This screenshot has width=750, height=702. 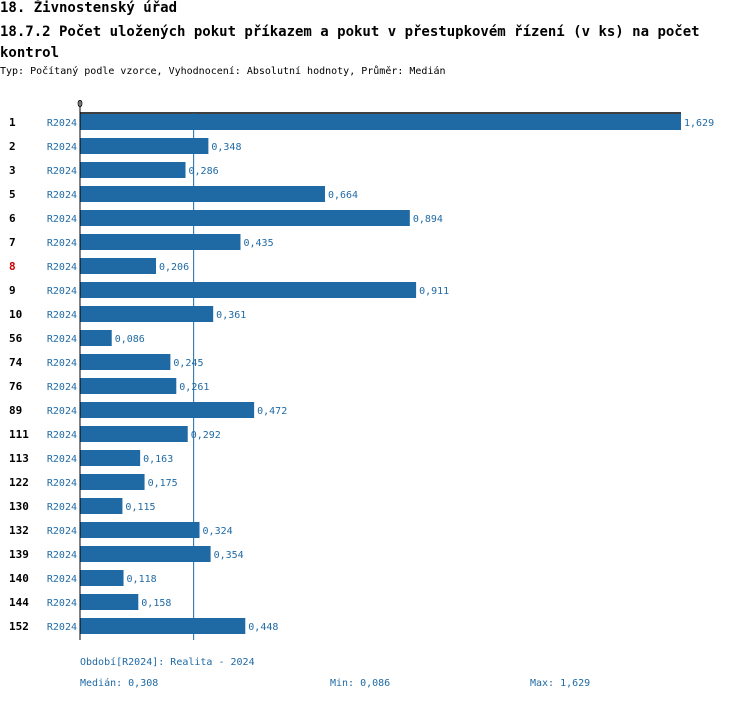 I want to click on category-label: 89, so click(x=15, y=410).